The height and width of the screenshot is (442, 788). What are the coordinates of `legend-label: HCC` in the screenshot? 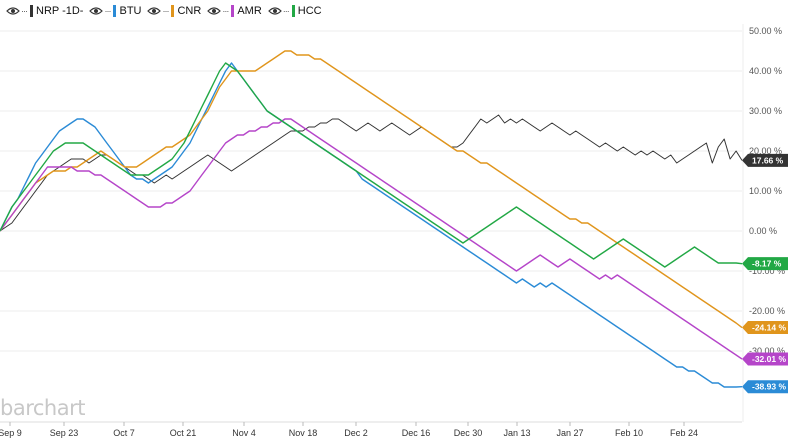 It's located at (309, 11).